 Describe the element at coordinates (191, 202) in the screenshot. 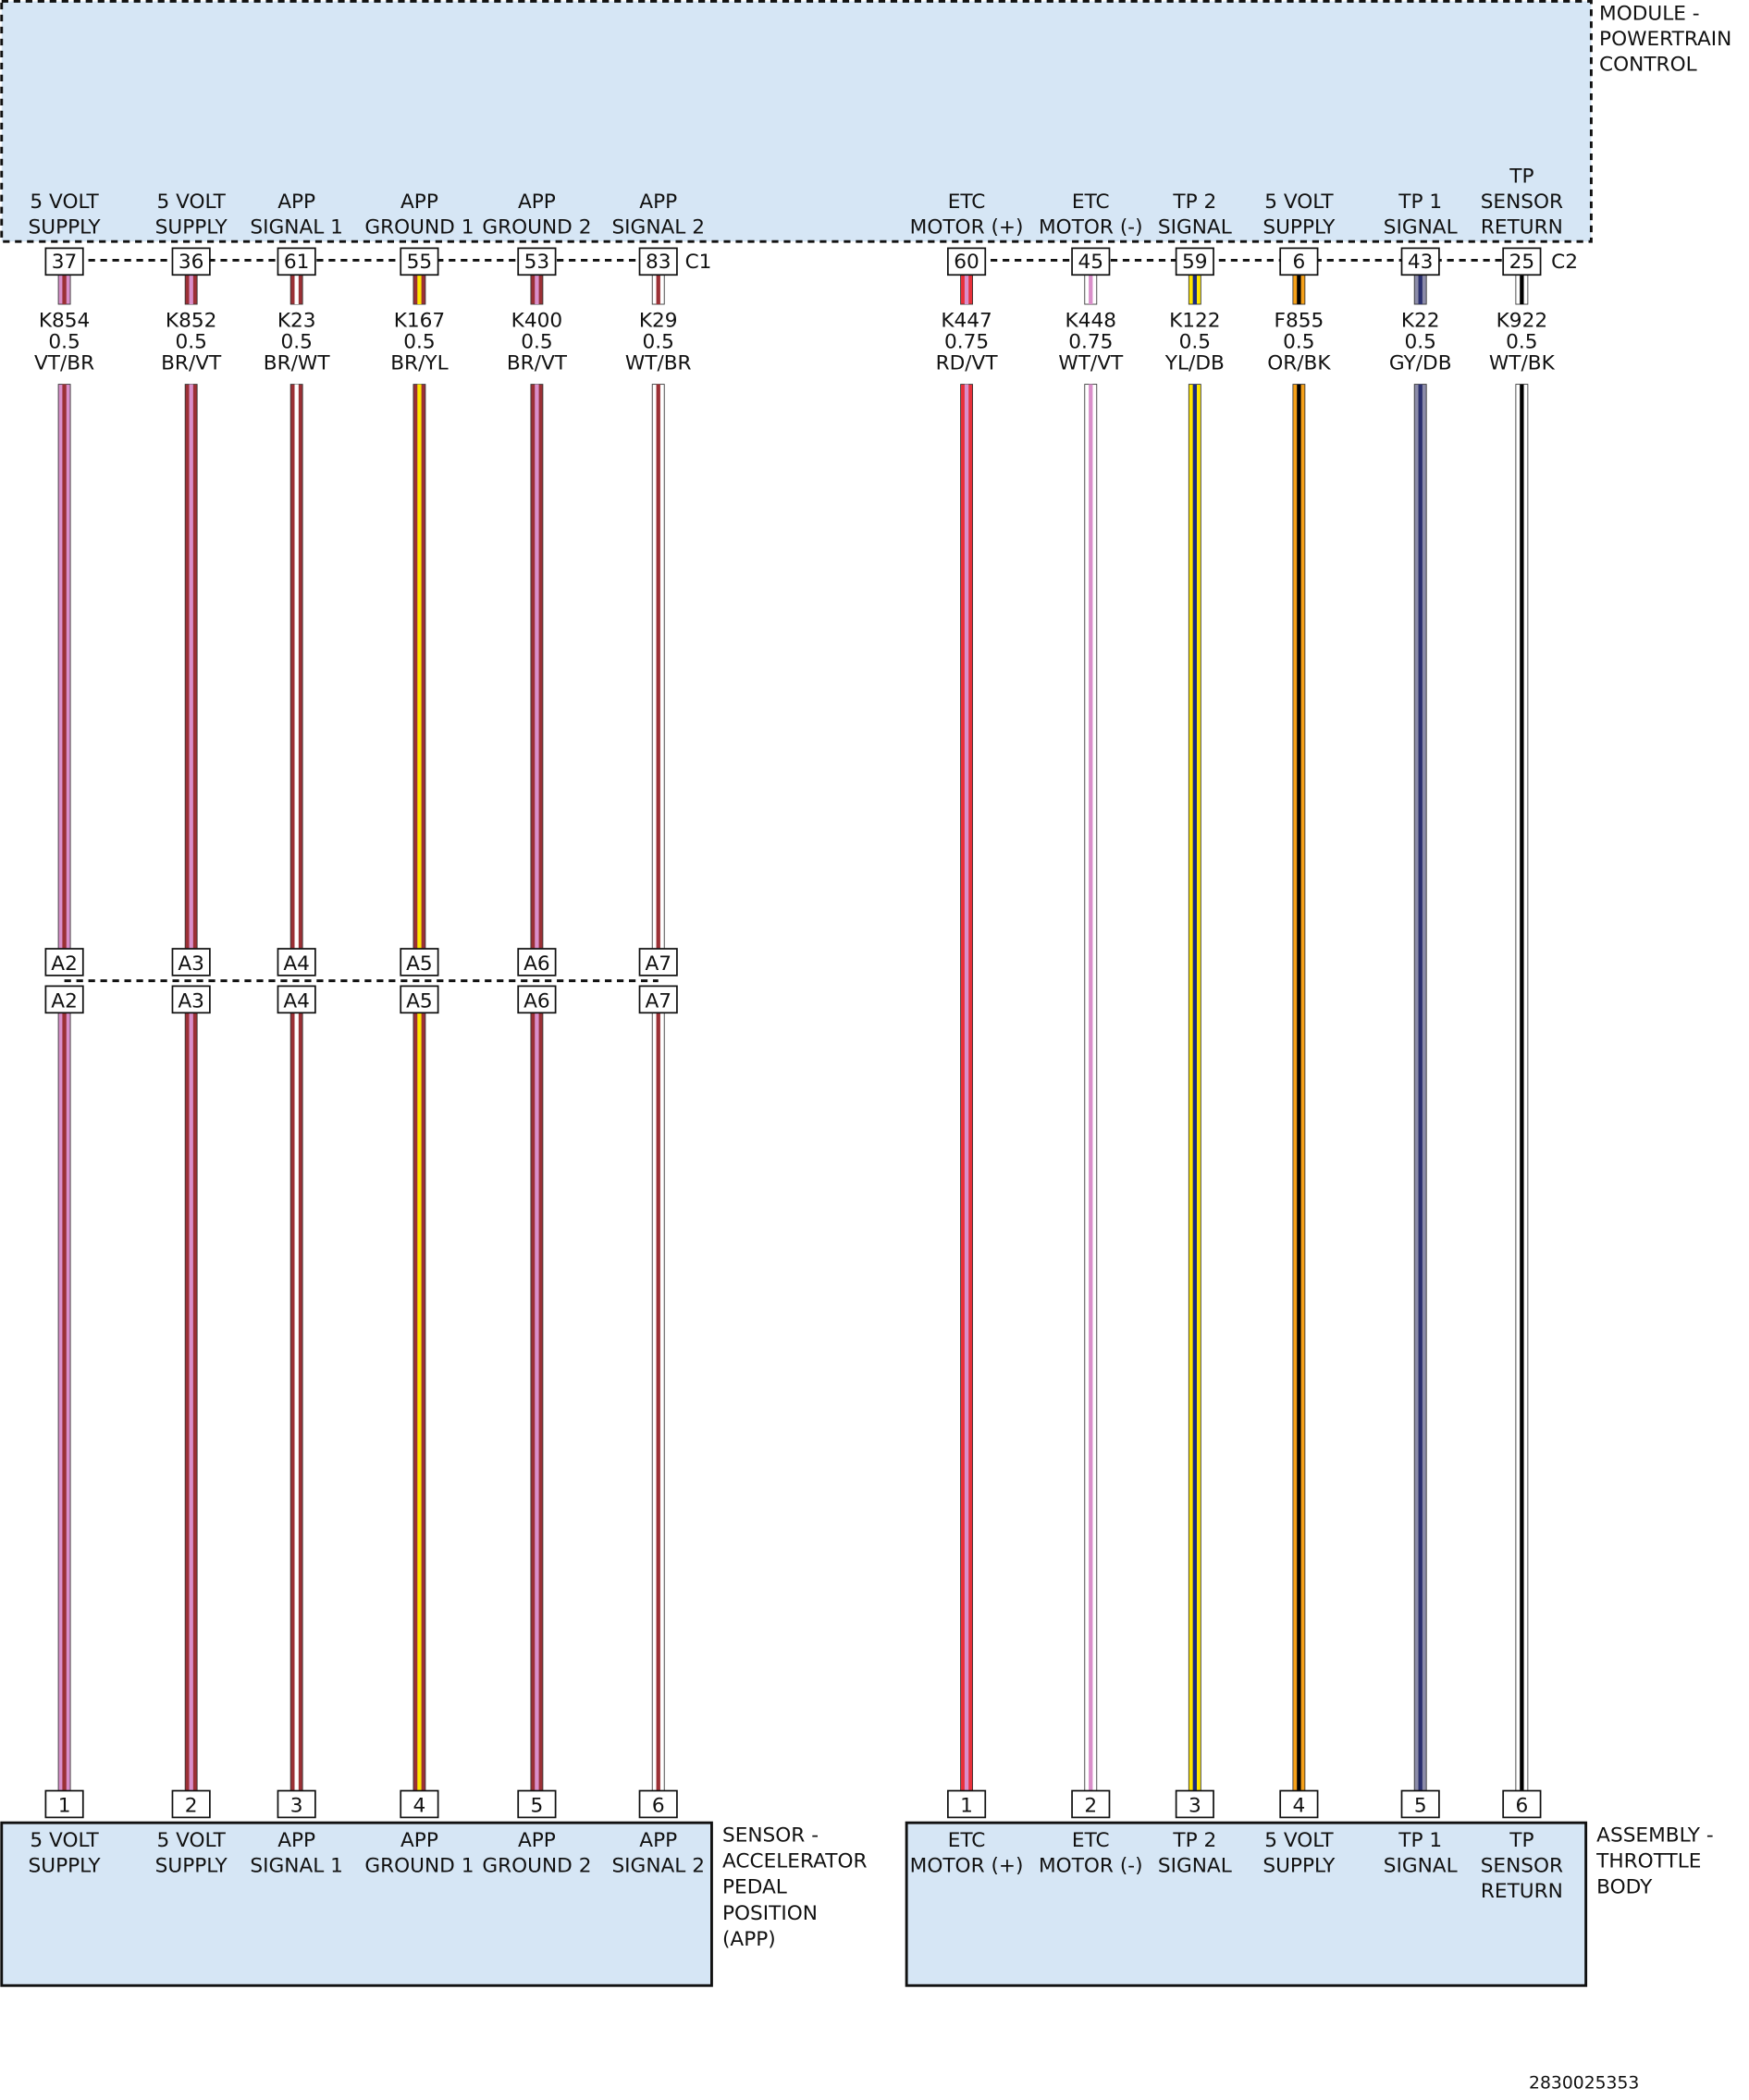

I see `pin-function-label: 5 VOLT` at that location.